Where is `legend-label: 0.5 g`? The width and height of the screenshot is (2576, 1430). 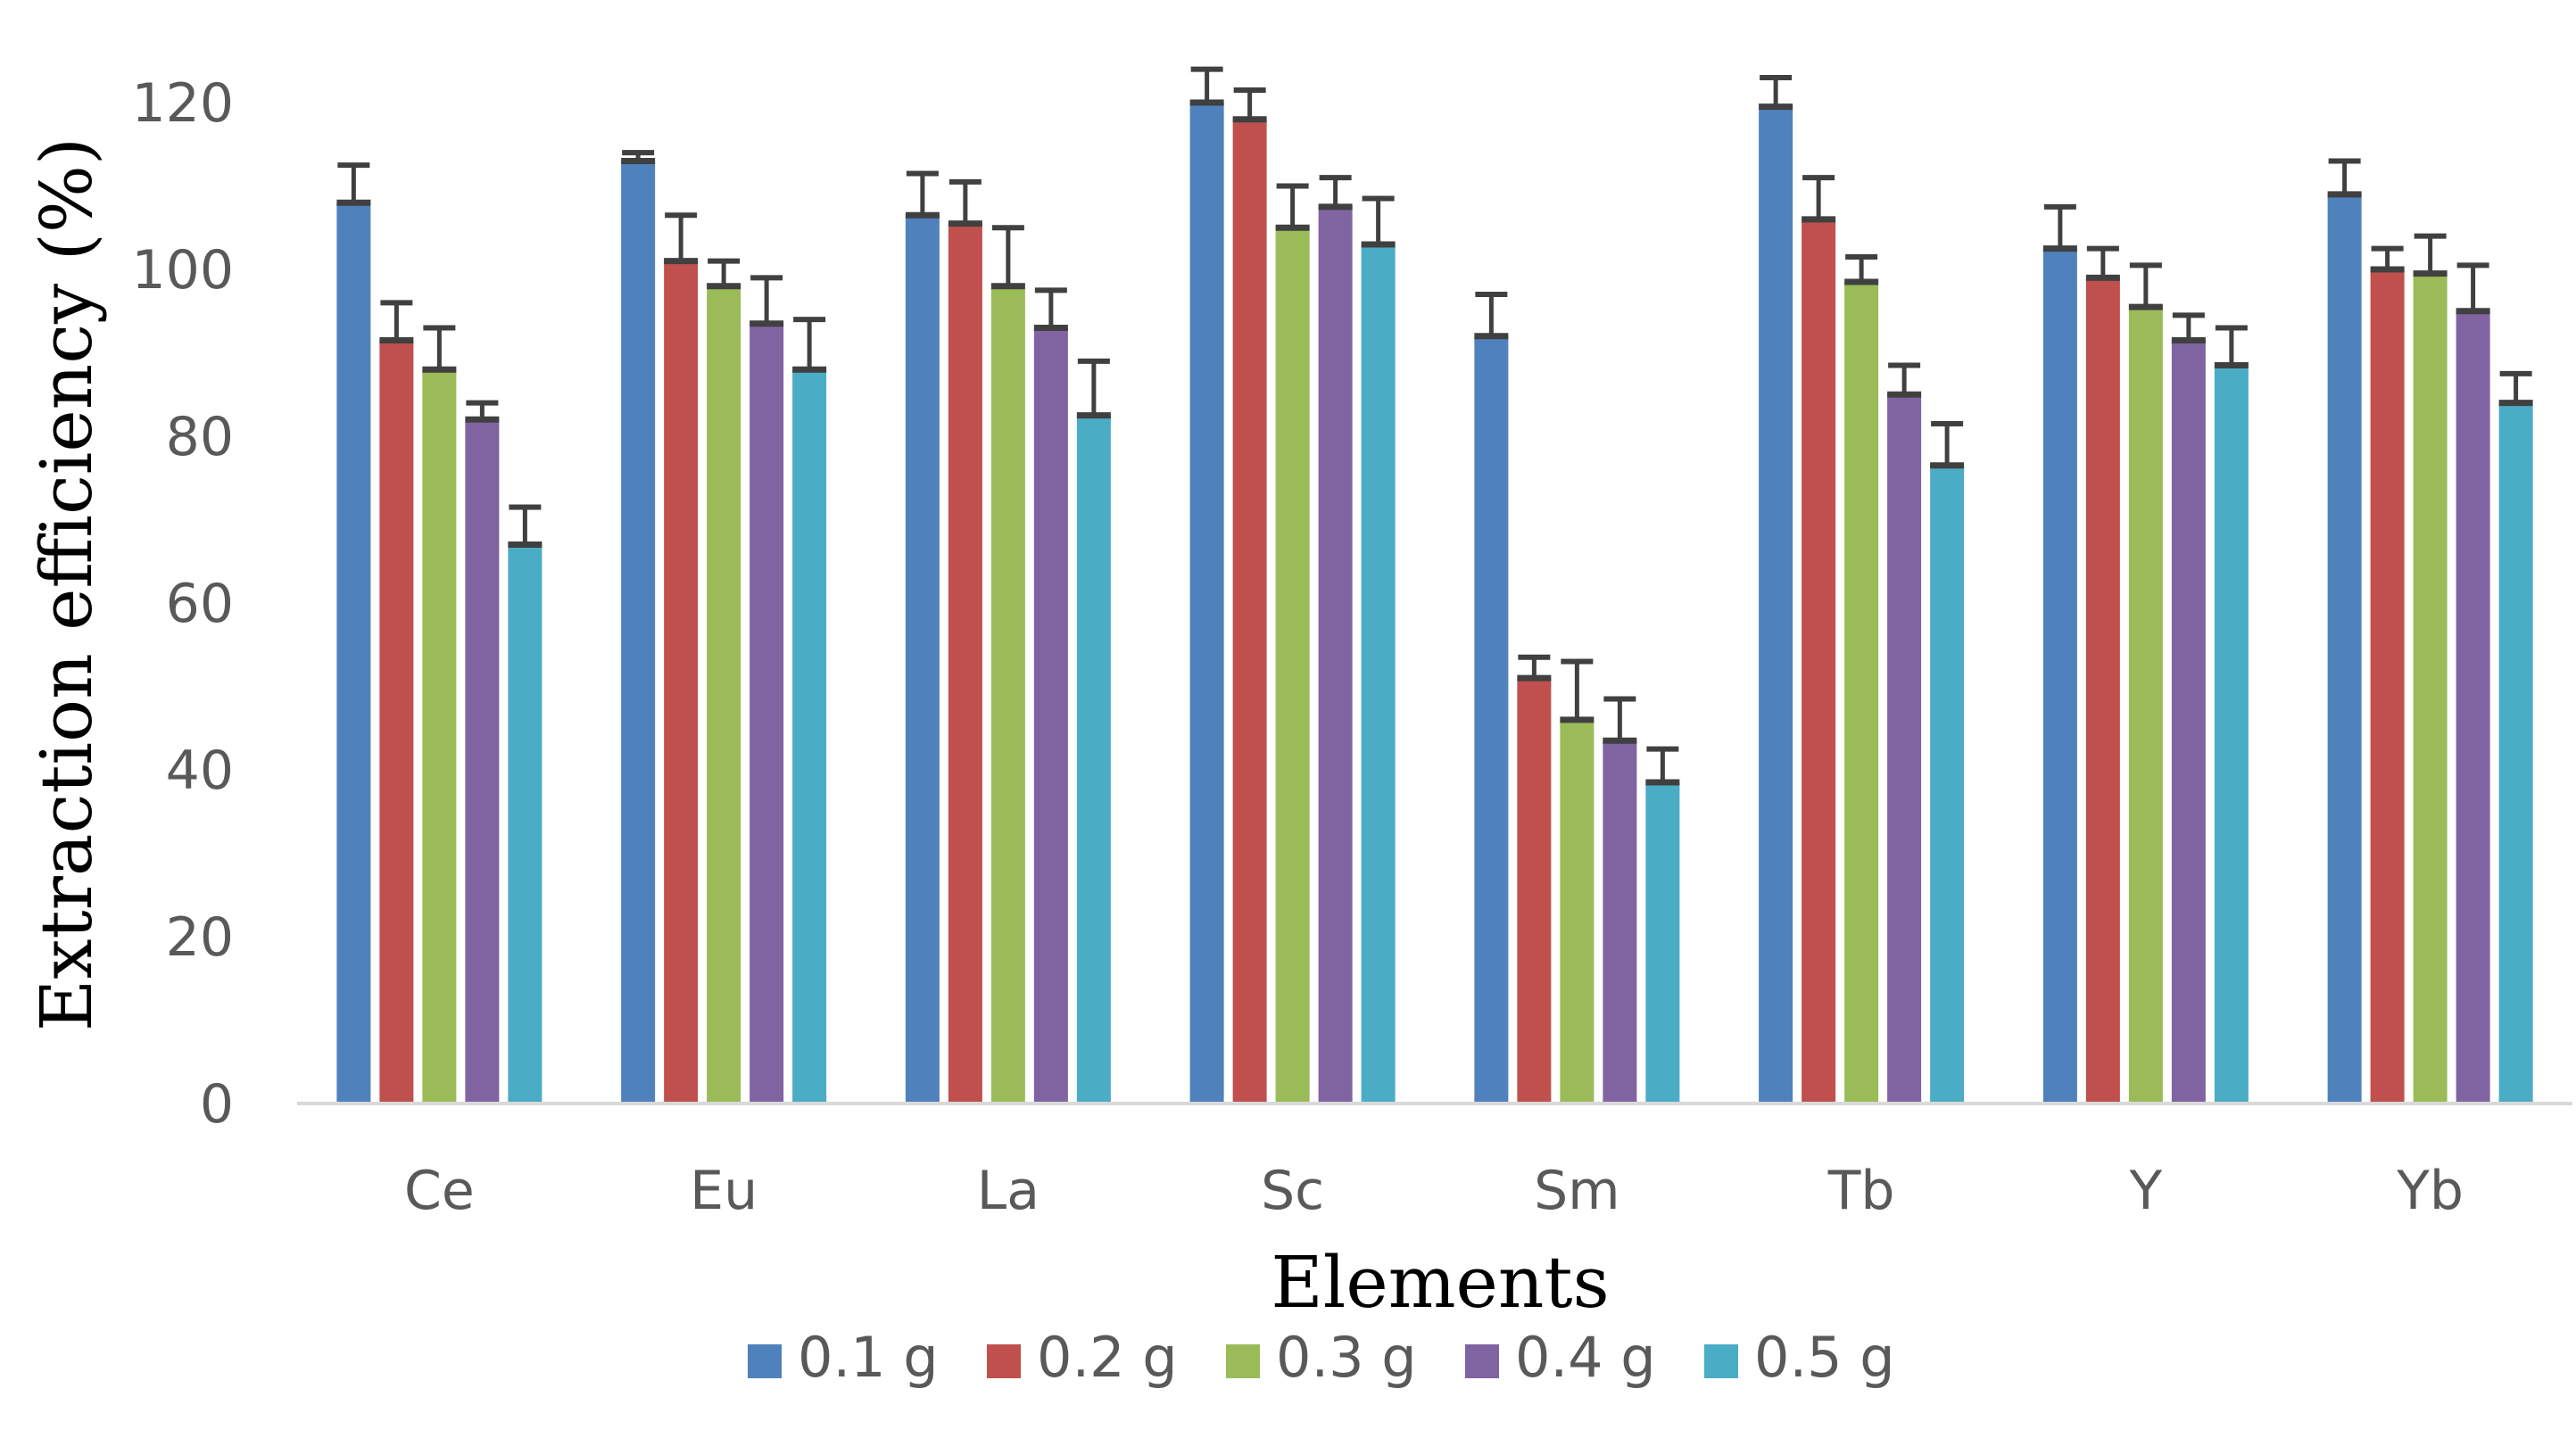
legend-label: 0.5 g is located at coordinates (1824, 1357).